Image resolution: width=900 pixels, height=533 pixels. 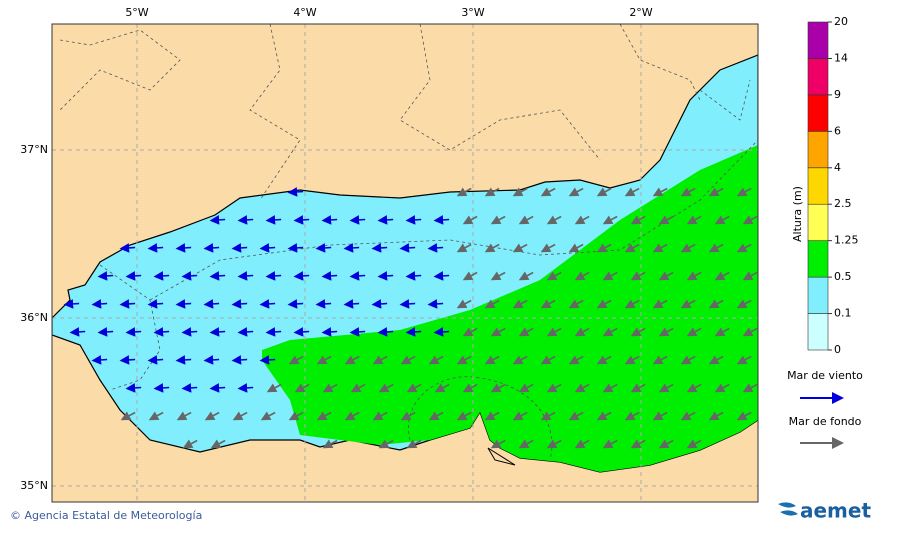 I want to click on logo: aemet, so click(x=835, y=511).